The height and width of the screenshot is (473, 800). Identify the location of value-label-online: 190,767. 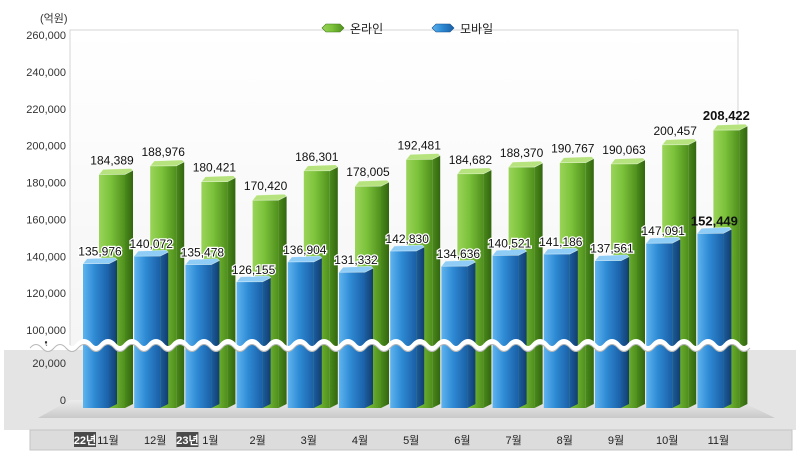
(573, 149).